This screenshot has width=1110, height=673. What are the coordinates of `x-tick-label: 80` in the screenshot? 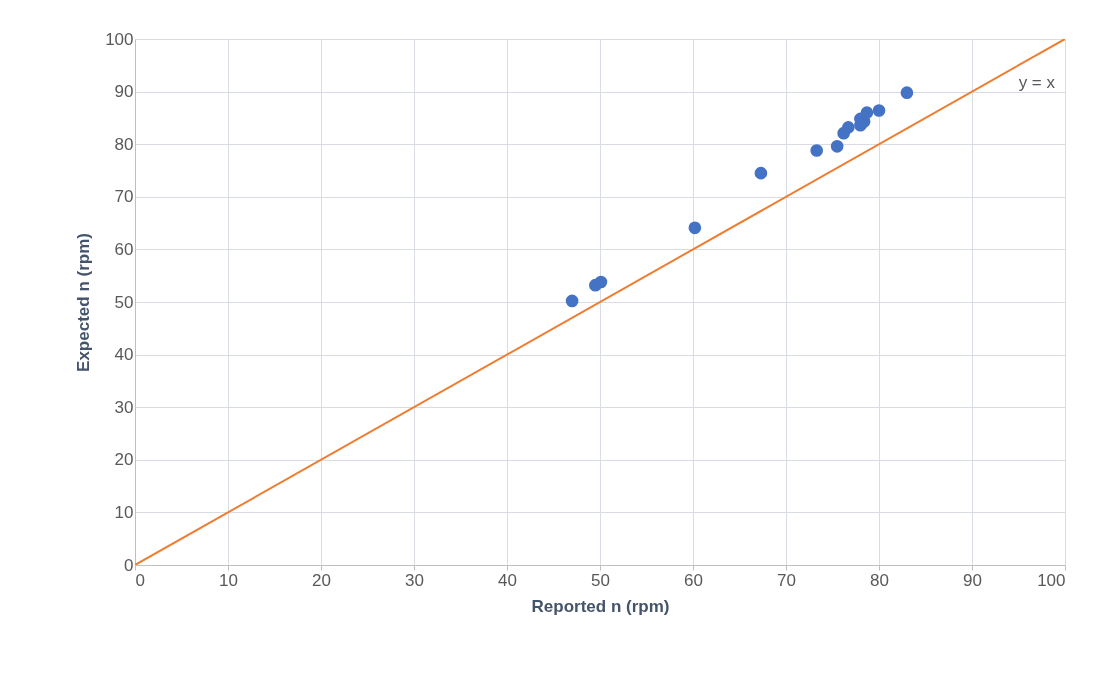 It's located at (879, 580).